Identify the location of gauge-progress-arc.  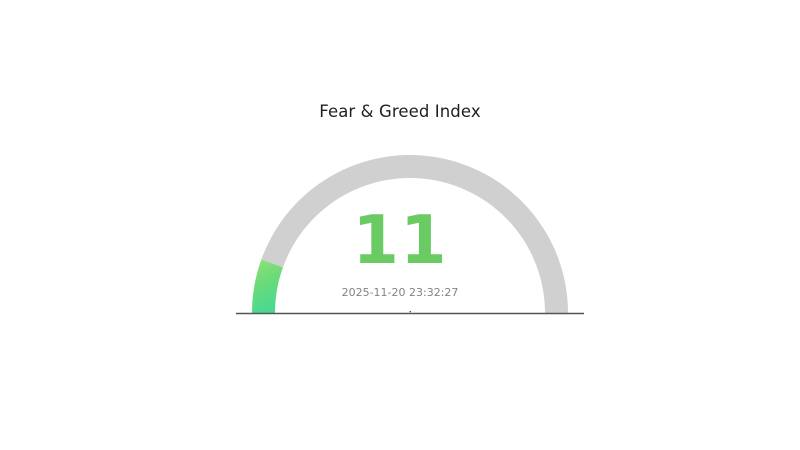
(267, 286).